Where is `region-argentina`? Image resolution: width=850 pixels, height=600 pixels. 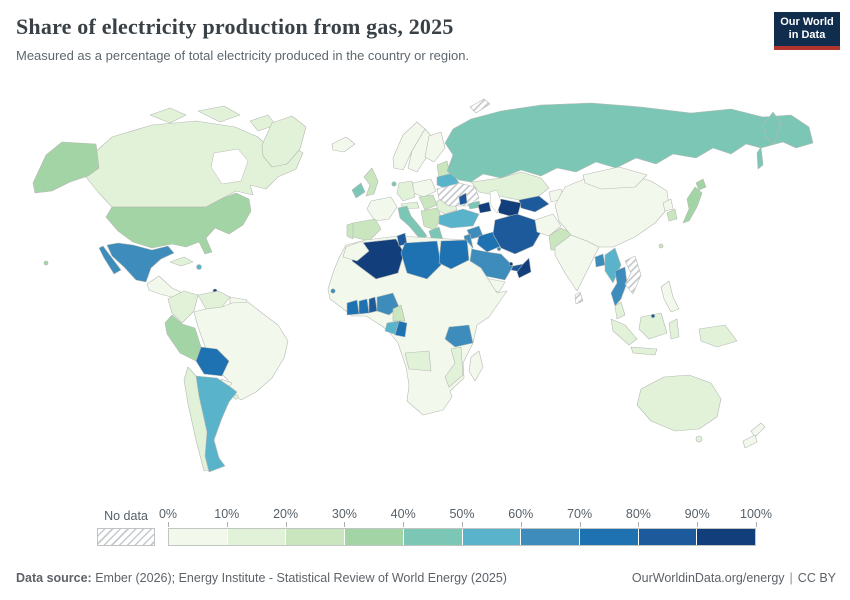 region-argentina is located at coordinates (216, 424).